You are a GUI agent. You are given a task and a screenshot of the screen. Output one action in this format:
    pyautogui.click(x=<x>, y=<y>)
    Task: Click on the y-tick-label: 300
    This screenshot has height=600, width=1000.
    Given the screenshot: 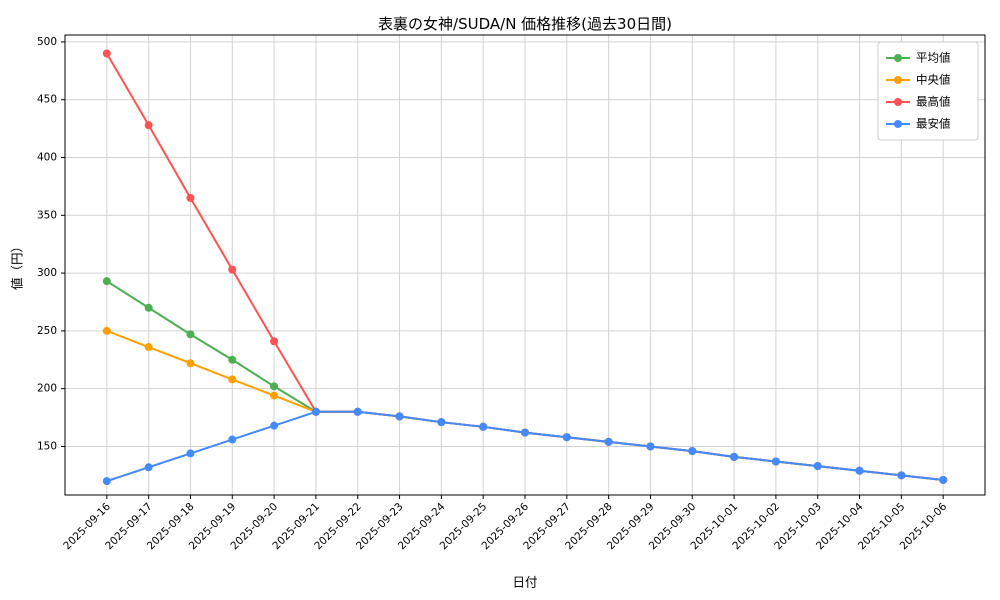 What is the action you would take?
    pyautogui.click(x=47, y=273)
    